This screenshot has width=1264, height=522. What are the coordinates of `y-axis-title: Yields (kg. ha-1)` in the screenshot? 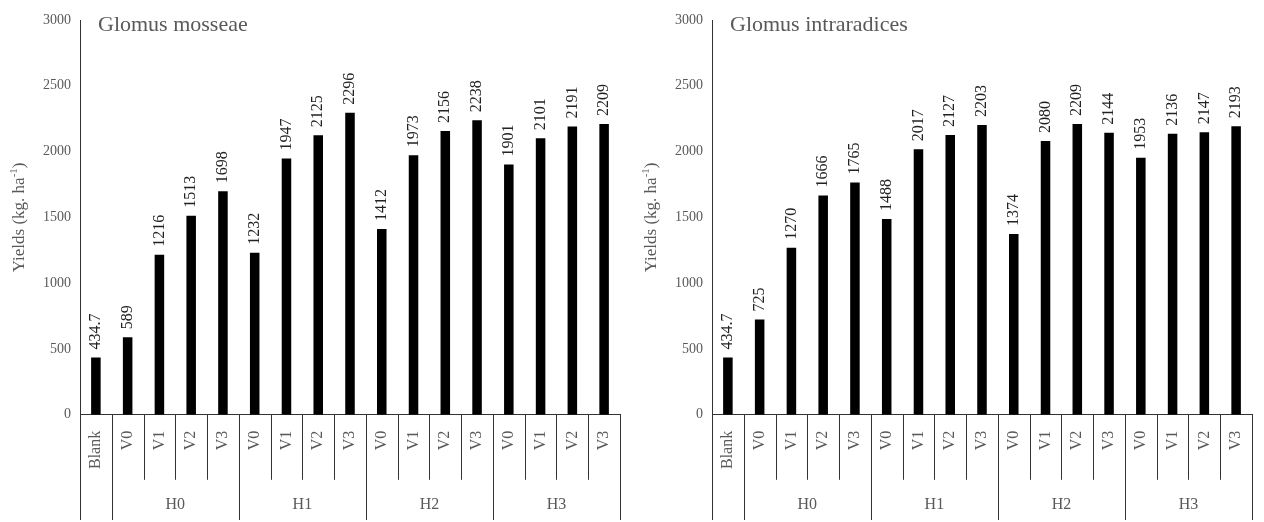 It's located at (649, 217).